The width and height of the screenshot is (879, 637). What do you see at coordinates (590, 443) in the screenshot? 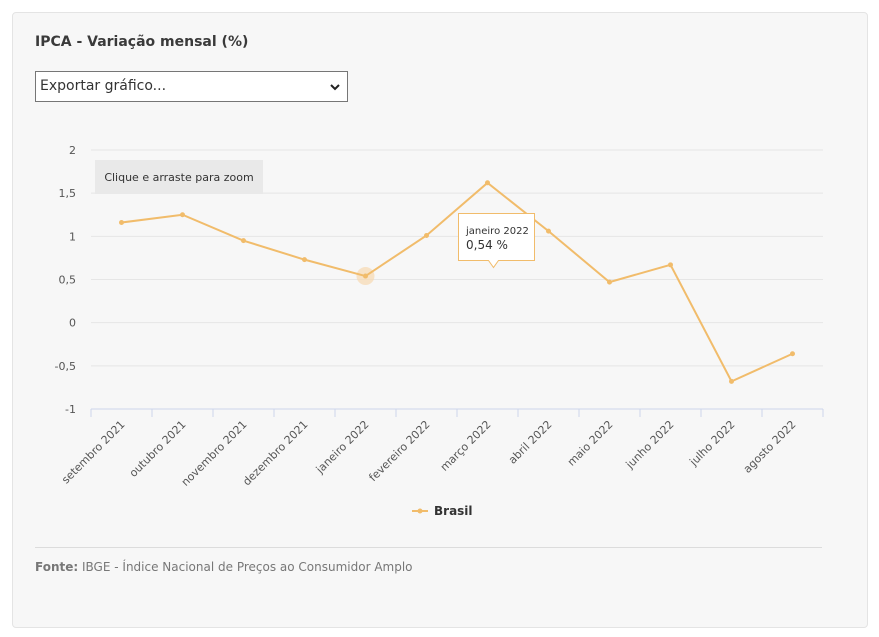
I see `x-tick-label: maio 2022` at bounding box center [590, 443].